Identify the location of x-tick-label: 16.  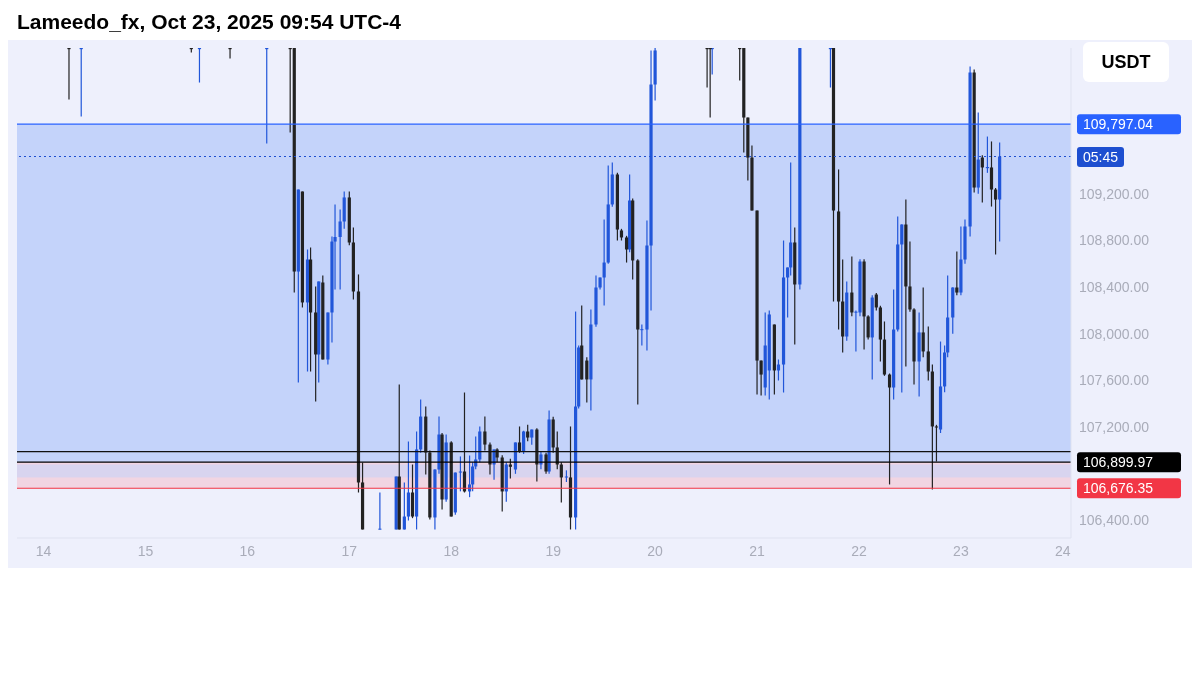
(247, 550).